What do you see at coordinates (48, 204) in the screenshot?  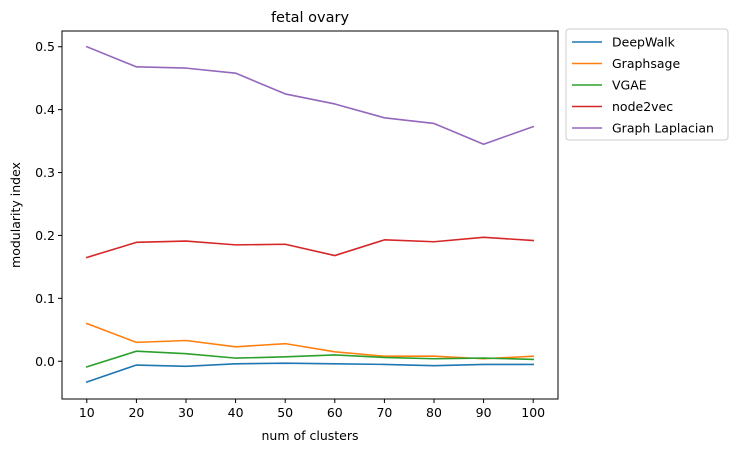 I see `y-axis: 0.0 0.1 0.2 0.3 0.4 0.5` at bounding box center [48, 204].